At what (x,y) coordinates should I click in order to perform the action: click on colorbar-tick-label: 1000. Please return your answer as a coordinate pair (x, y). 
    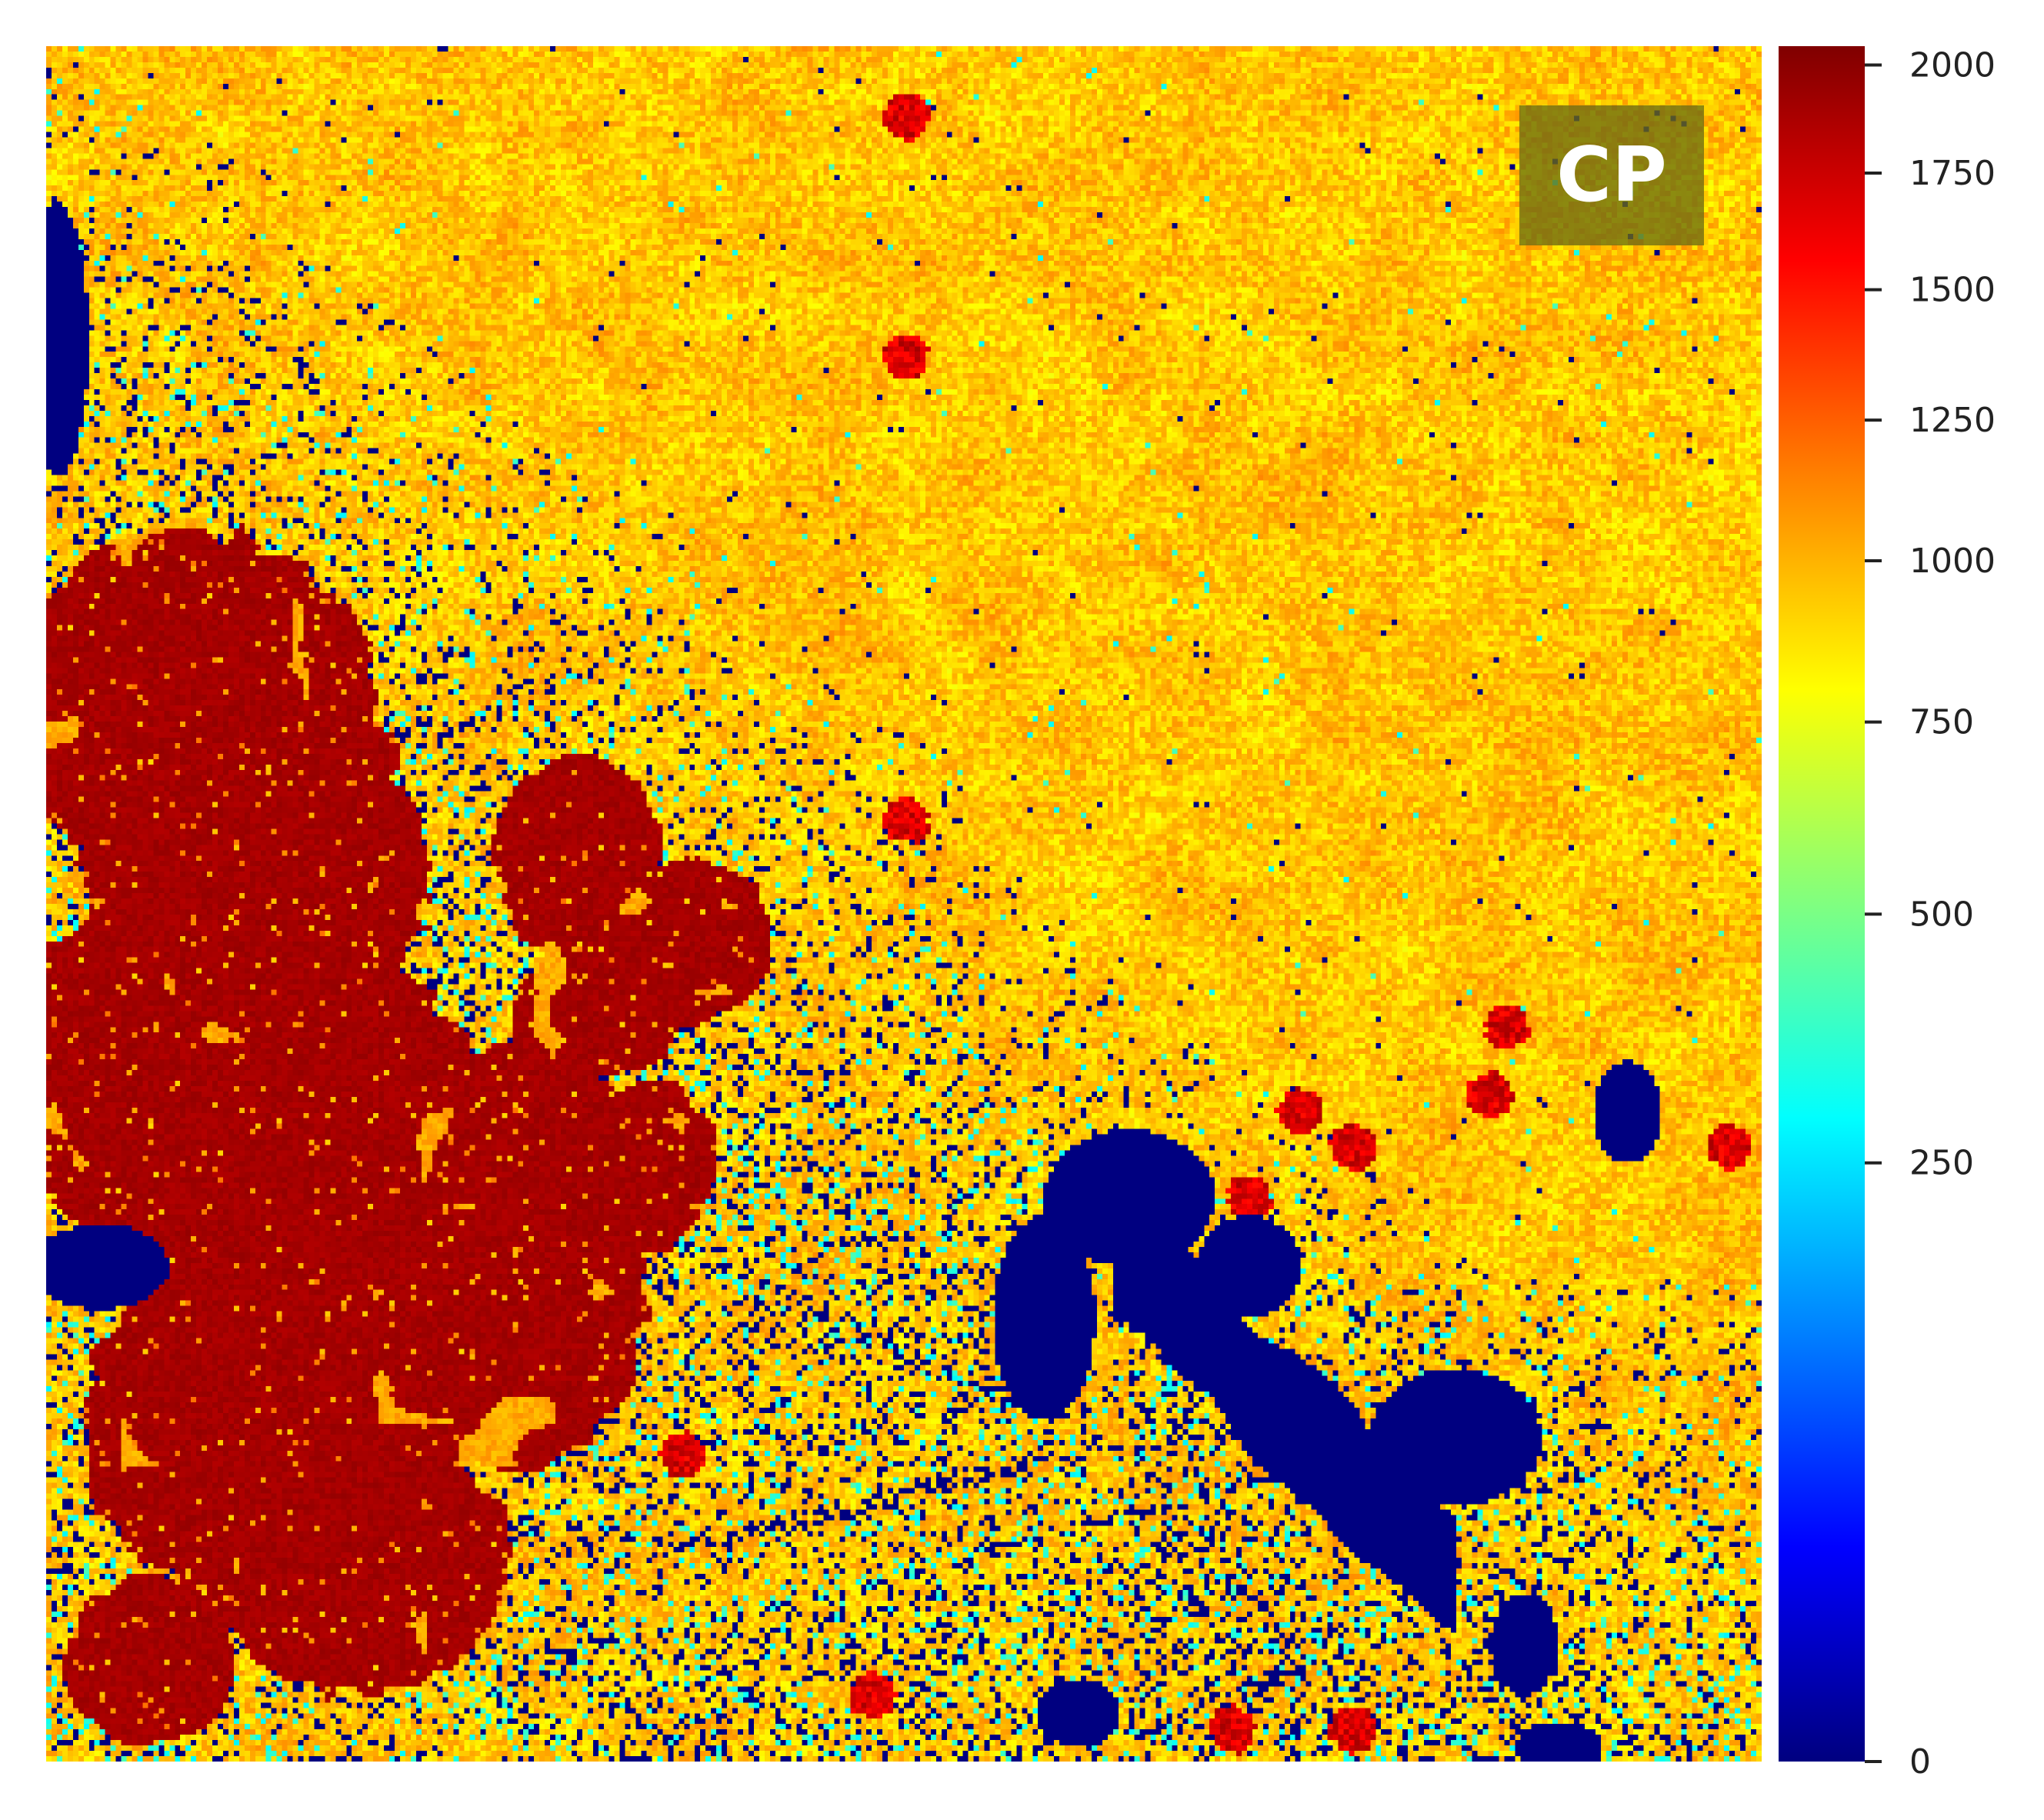
    Looking at the image, I should click on (1952, 562).